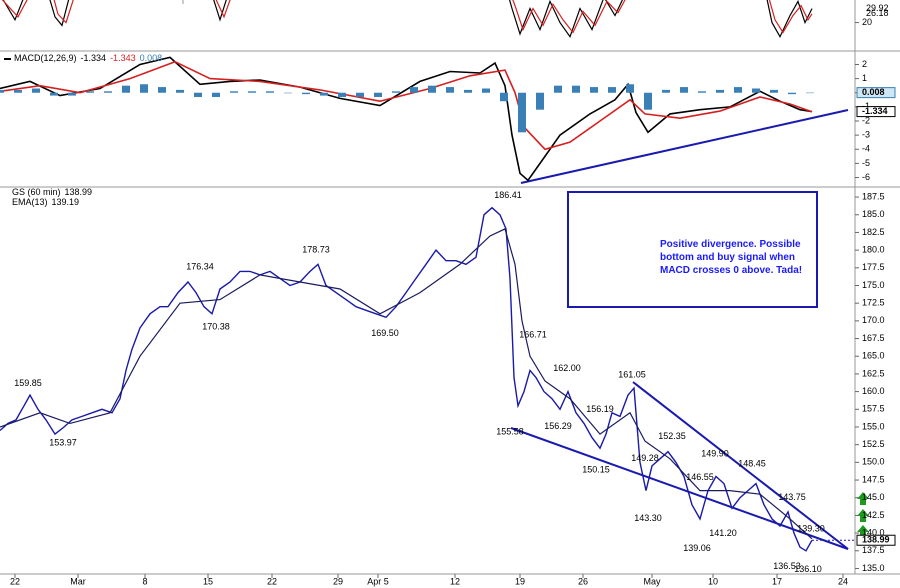 The width and height of the screenshot is (900, 588). I want to click on price-label: 156.29, so click(558, 426).